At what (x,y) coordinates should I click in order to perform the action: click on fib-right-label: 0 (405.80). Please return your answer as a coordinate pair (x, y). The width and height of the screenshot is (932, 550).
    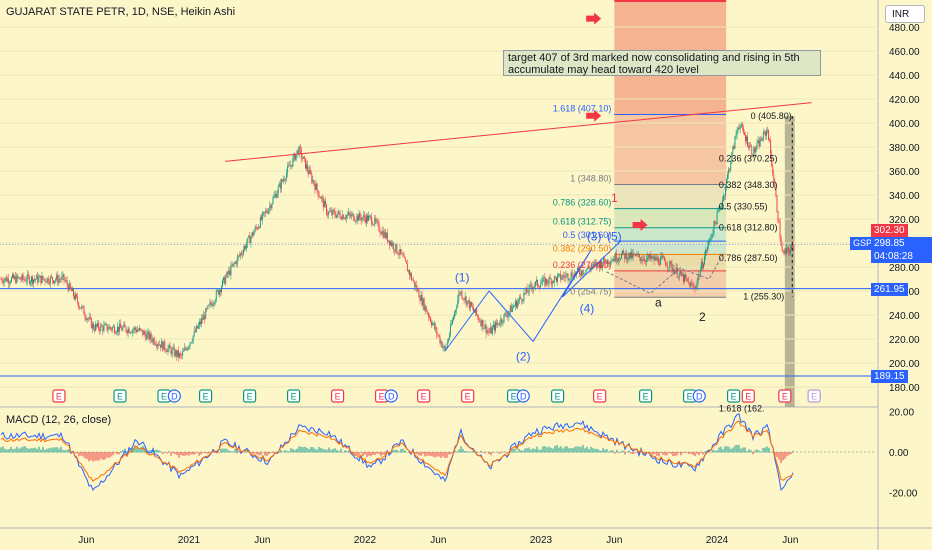
    Looking at the image, I should click on (771, 116).